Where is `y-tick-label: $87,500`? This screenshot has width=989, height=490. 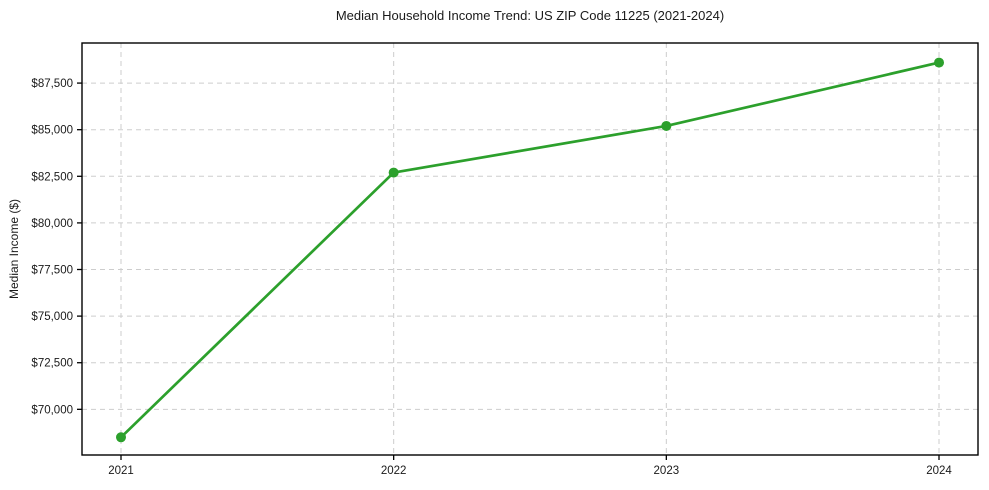 y-tick-label: $87,500 is located at coordinates (52, 84).